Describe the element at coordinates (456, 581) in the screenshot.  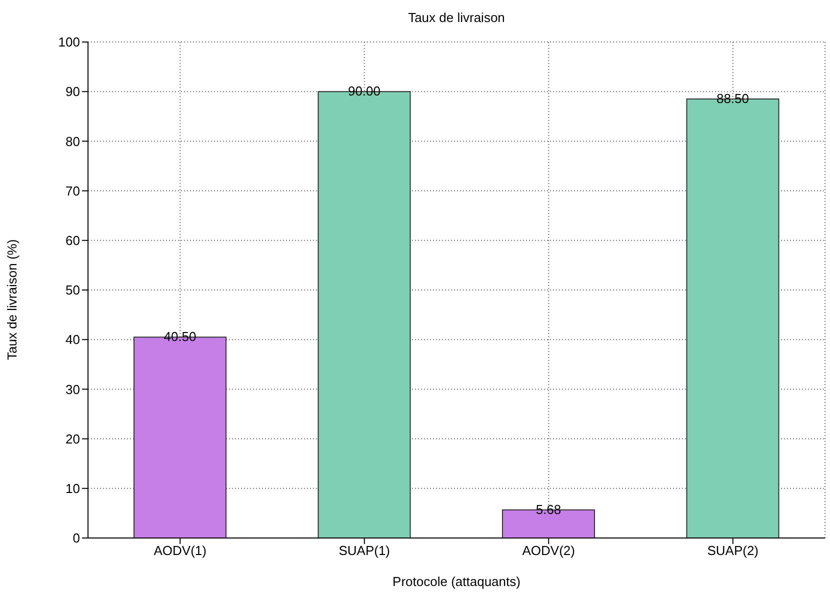
I see `x-axis-title: Protocole (attaquants)` at that location.